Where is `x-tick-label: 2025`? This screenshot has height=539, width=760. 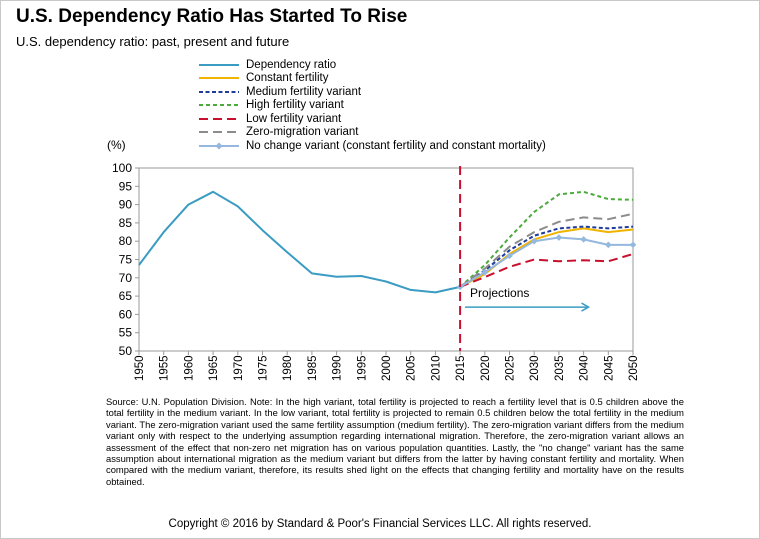 x-tick-label: 2025 is located at coordinates (511, 368).